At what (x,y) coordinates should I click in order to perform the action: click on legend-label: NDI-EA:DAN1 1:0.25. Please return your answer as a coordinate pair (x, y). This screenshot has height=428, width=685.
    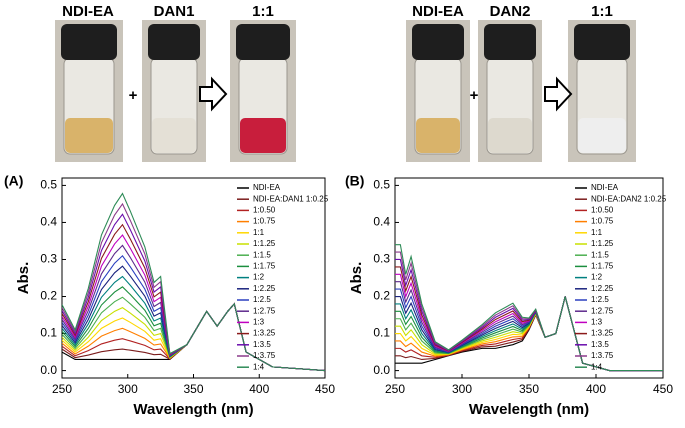
    Looking at the image, I should click on (291, 198).